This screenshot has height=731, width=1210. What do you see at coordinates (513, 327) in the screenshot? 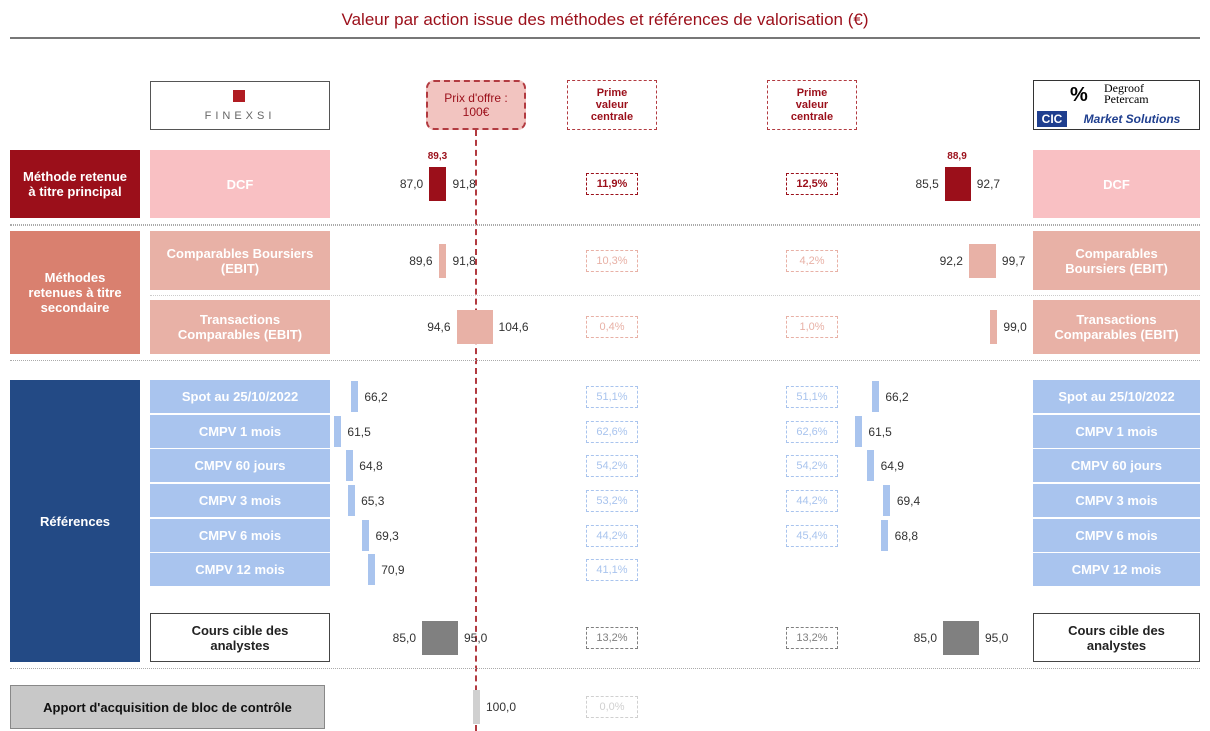
I see `value-label: 104,6` at bounding box center [513, 327].